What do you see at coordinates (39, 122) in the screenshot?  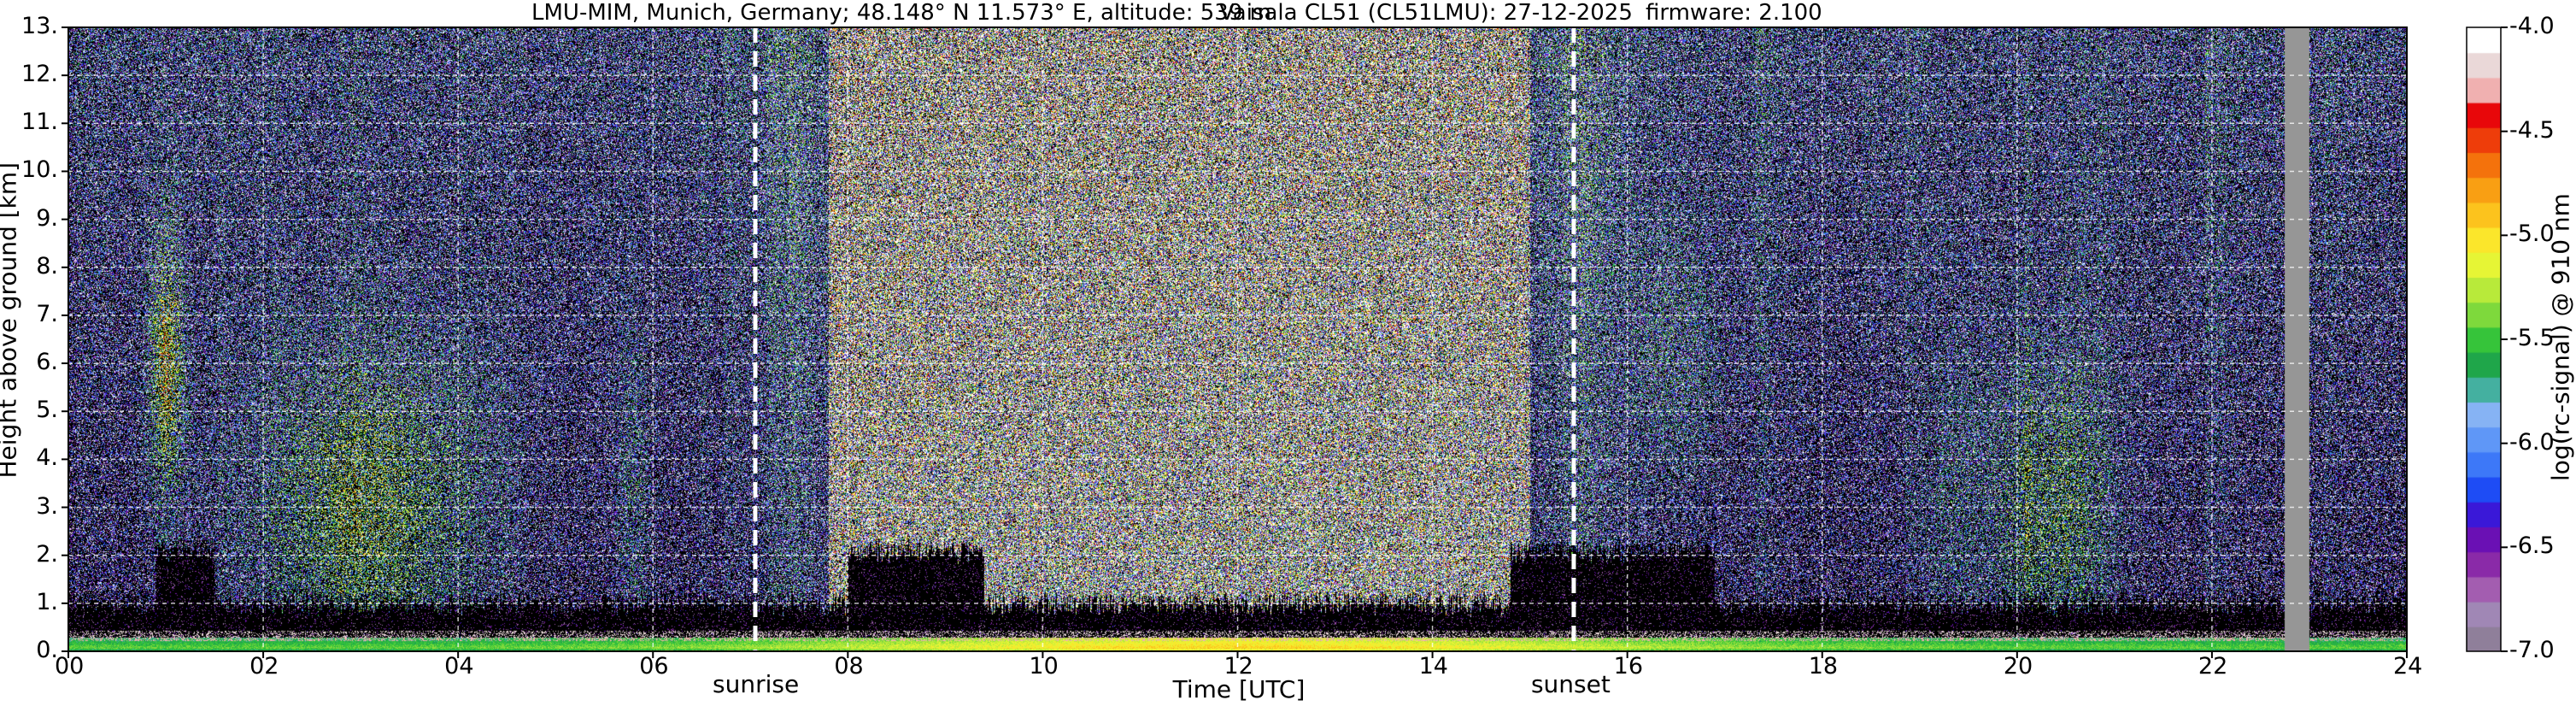 I see `y-tick-label: 11.` at bounding box center [39, 122].